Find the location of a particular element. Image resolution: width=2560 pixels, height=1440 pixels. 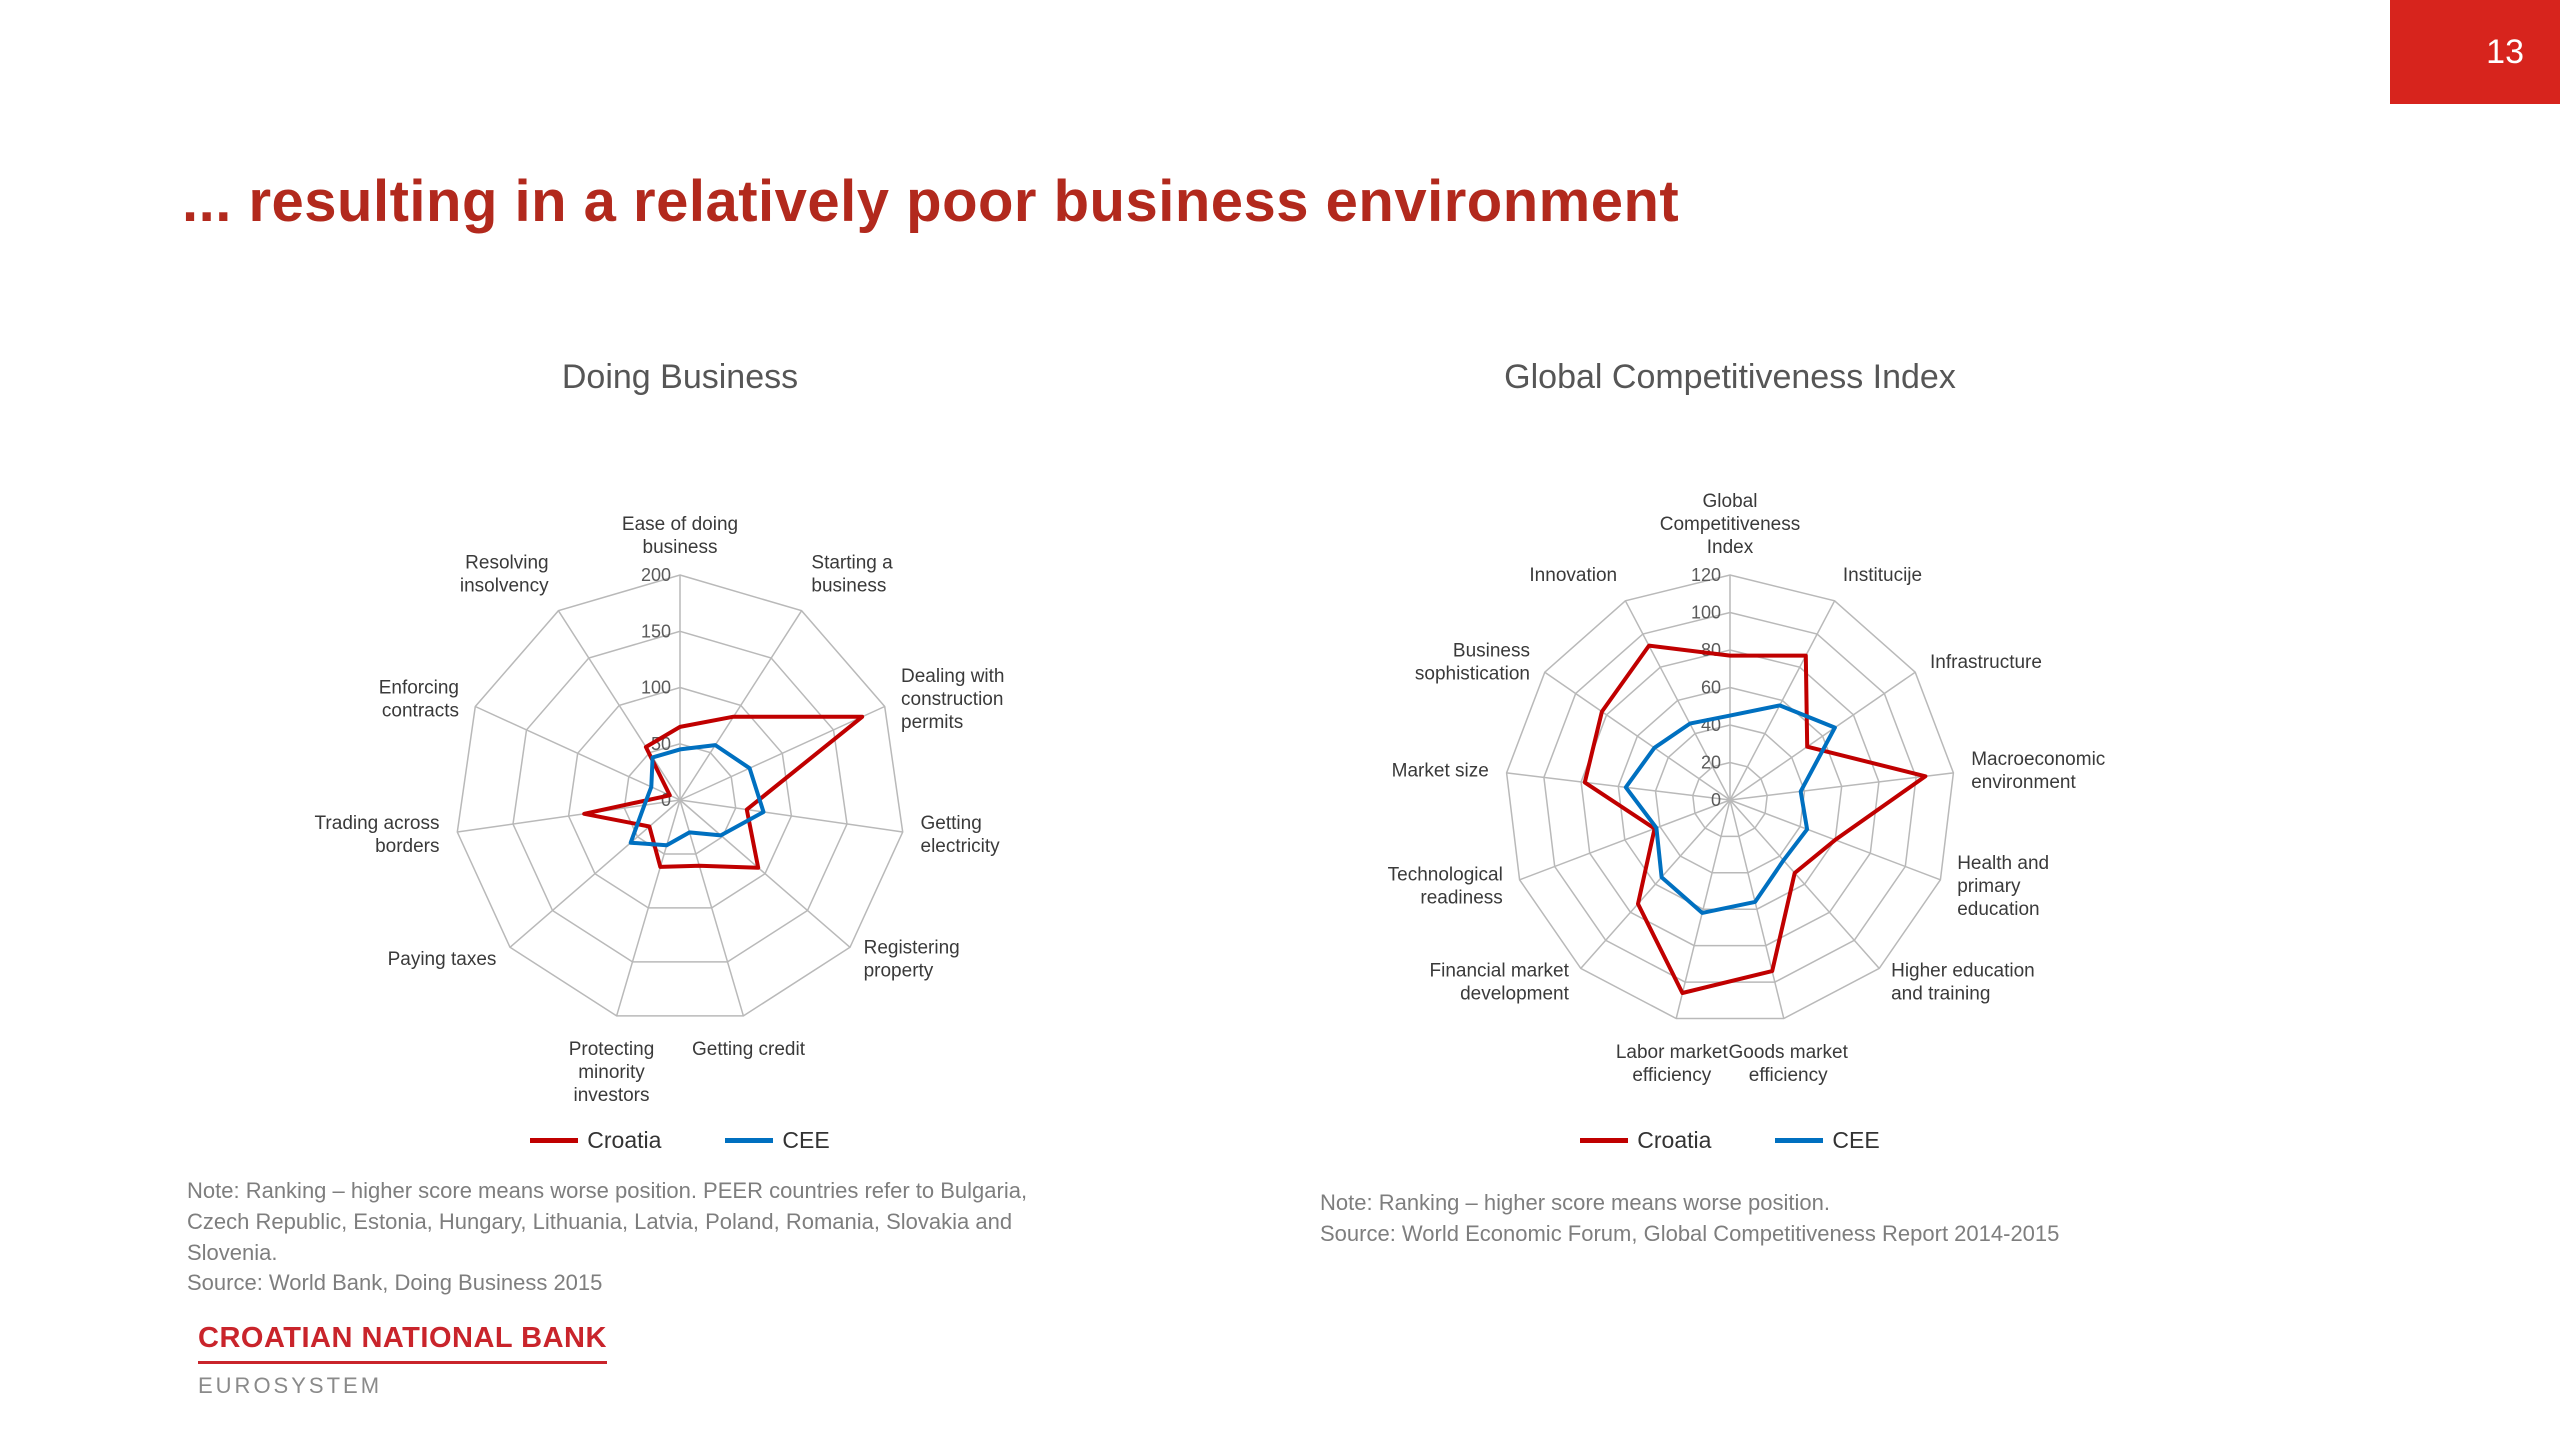

axis-tick-label: 0 is located at coordinates (1716, 800).